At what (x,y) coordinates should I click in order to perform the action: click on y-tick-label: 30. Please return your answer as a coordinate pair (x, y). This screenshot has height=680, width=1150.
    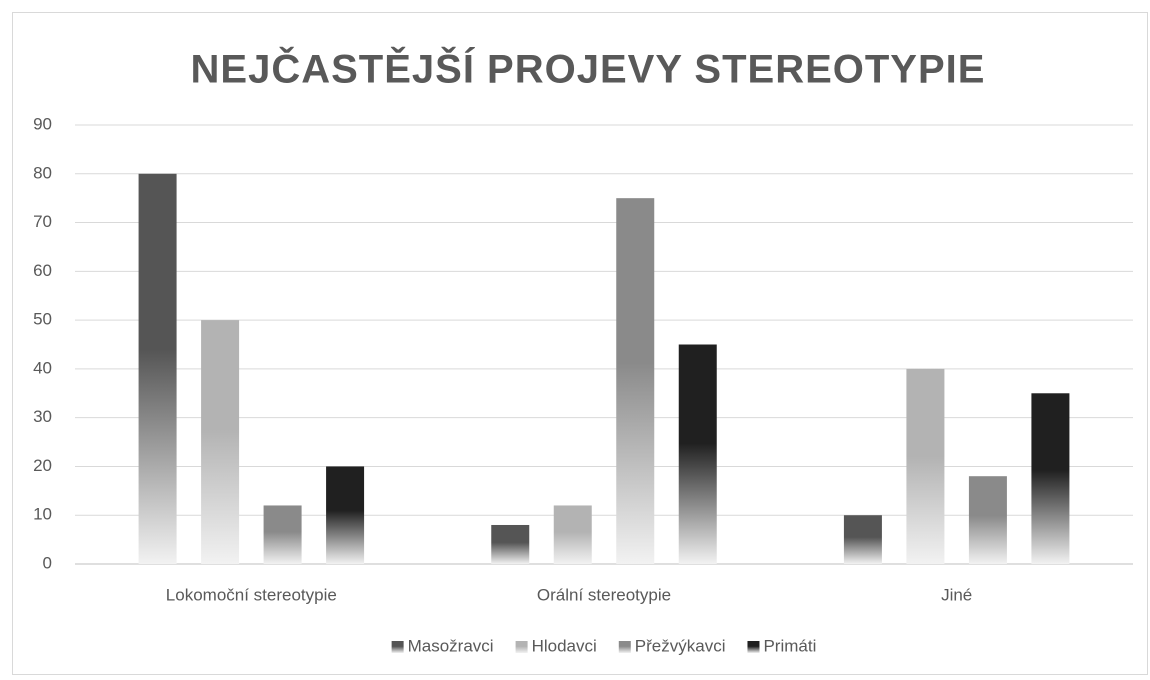
    Looking at the image, I should click on (42, 416).